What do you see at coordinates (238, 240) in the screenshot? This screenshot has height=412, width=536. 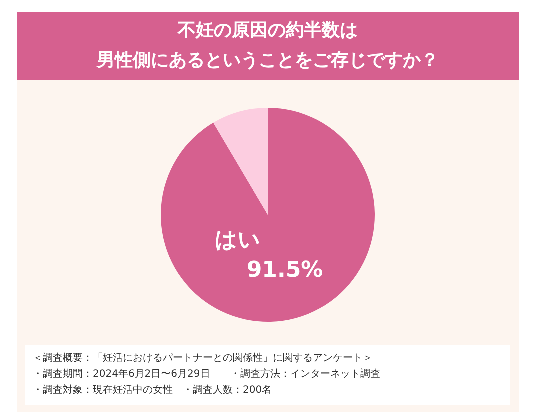 I see `slice-label: はい` at bounding box center [238, 240].